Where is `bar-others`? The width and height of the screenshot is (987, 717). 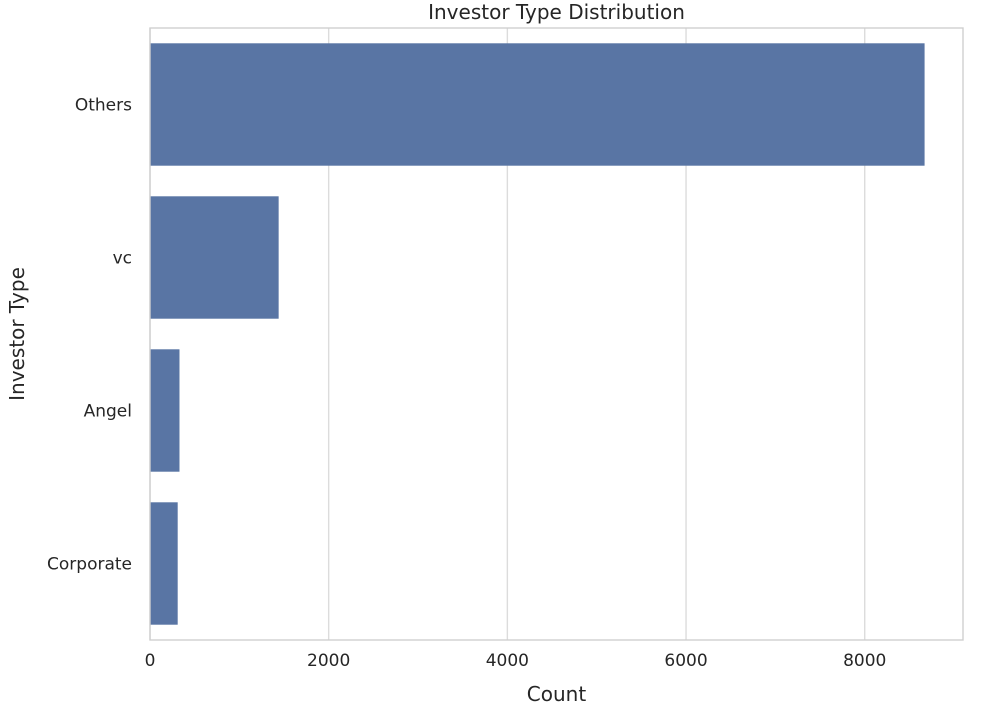
bar-others is located at coordinates (537, 104).